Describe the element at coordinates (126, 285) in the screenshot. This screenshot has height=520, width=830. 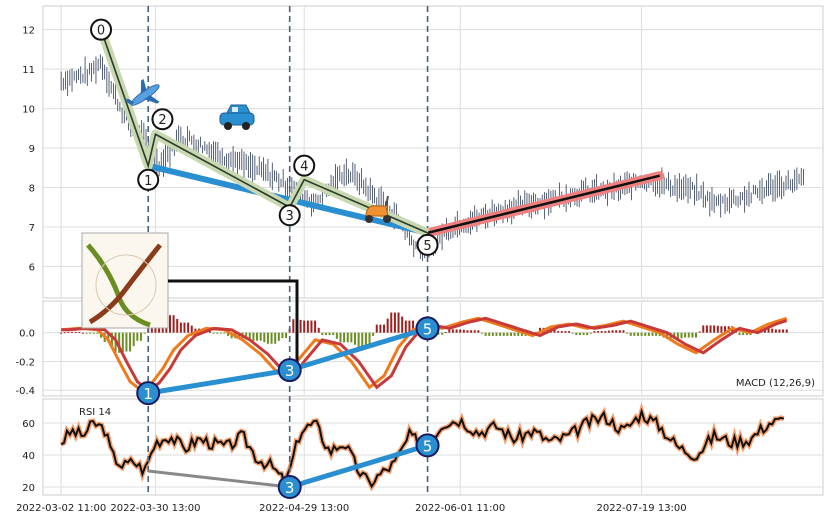
I see `thumbnail-circle` at that location.